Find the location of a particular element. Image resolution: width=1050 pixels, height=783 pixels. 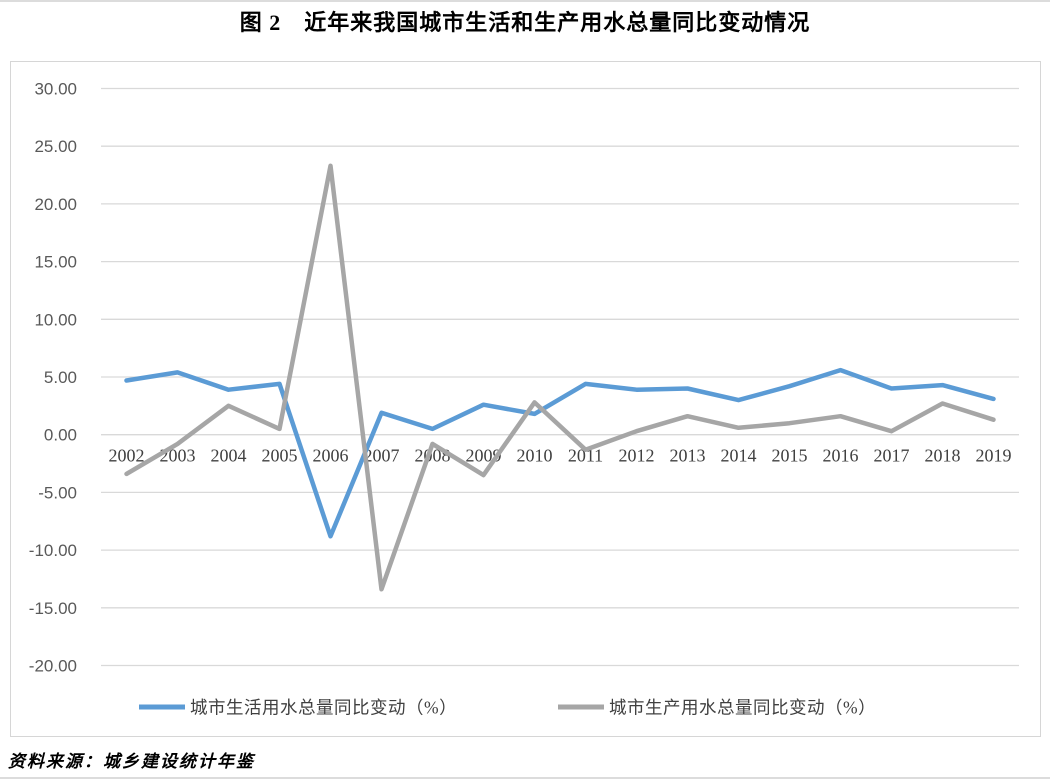

y-axis-tick-label: 30.00 is located at coordinates (55, 89).